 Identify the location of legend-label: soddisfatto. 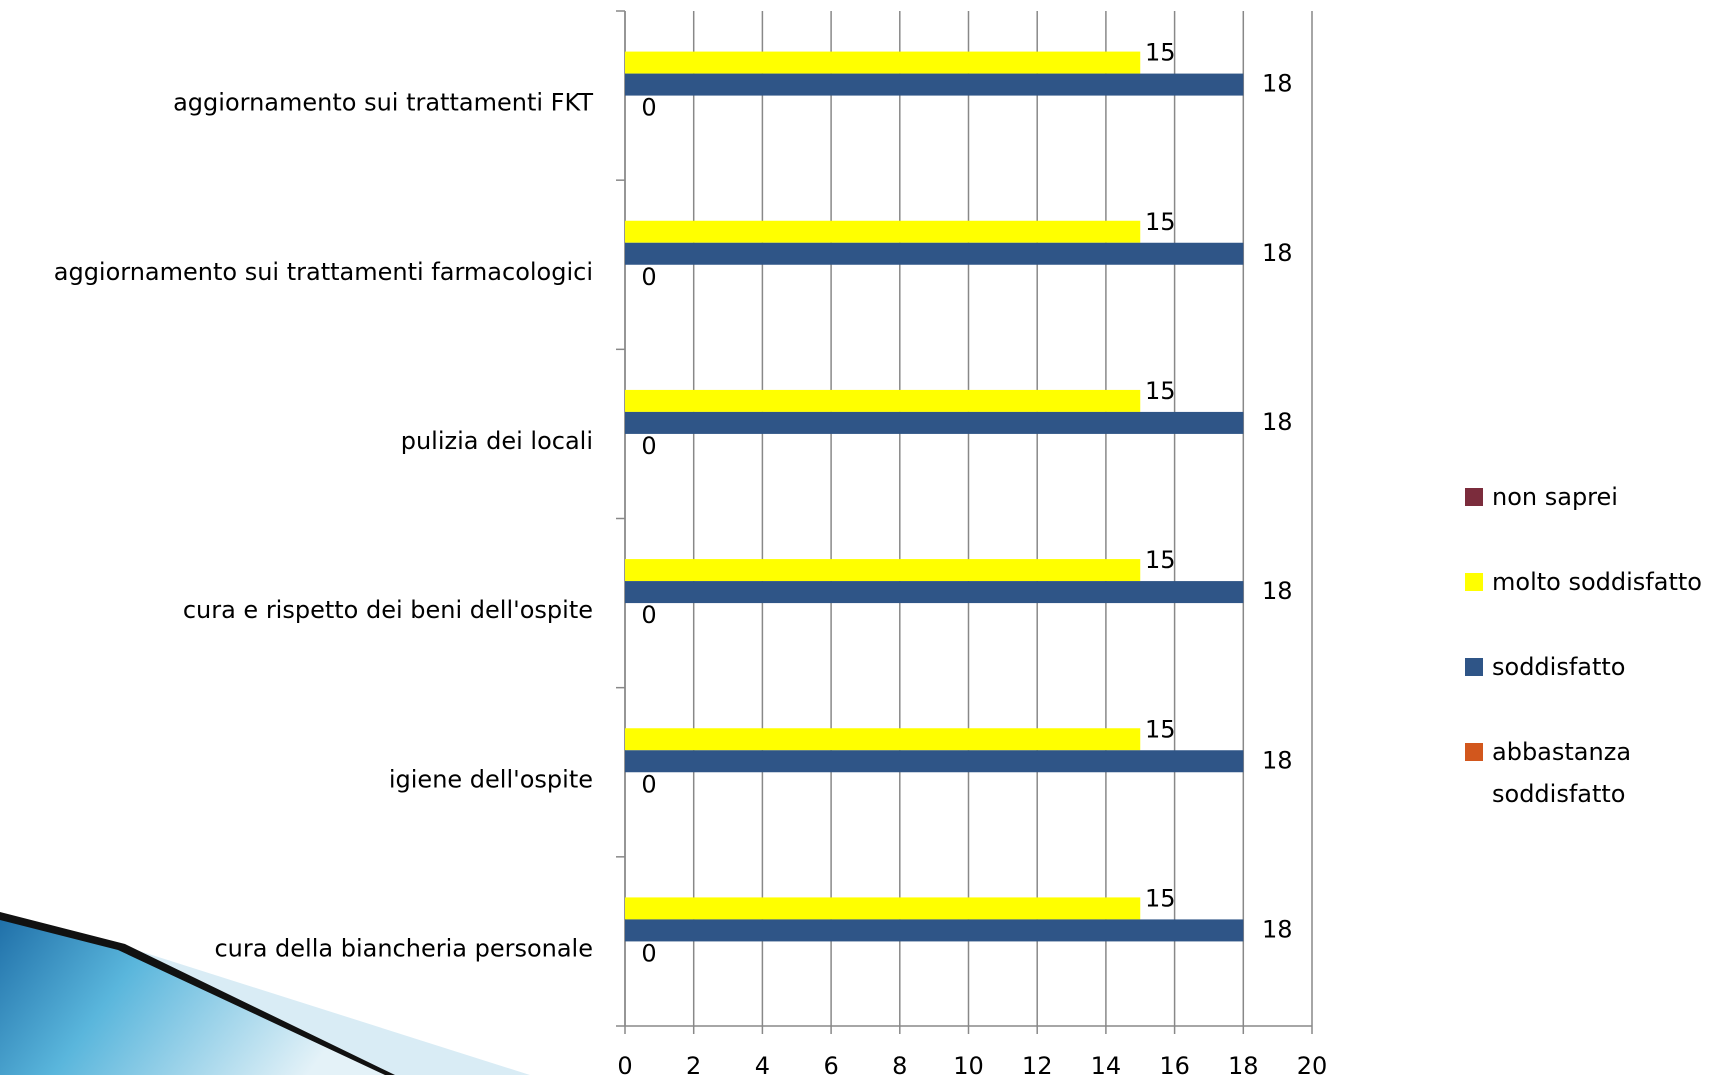
(1559, 667).